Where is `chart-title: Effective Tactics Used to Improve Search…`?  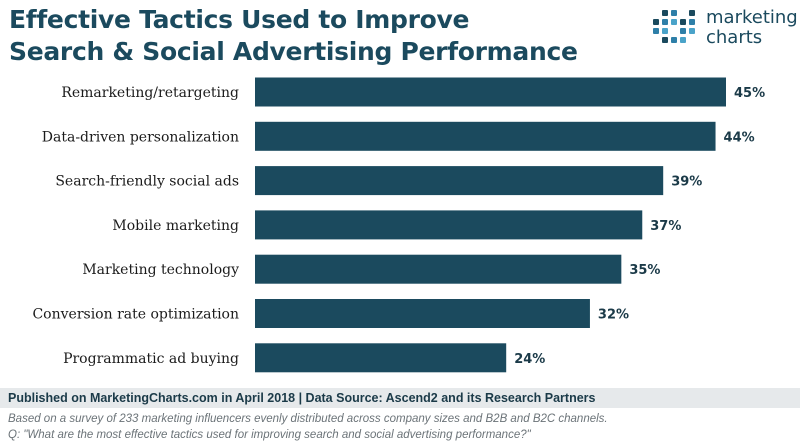
chart-title: Effective Tactics Used to Improve Search… is located at coordinates (309, 36).